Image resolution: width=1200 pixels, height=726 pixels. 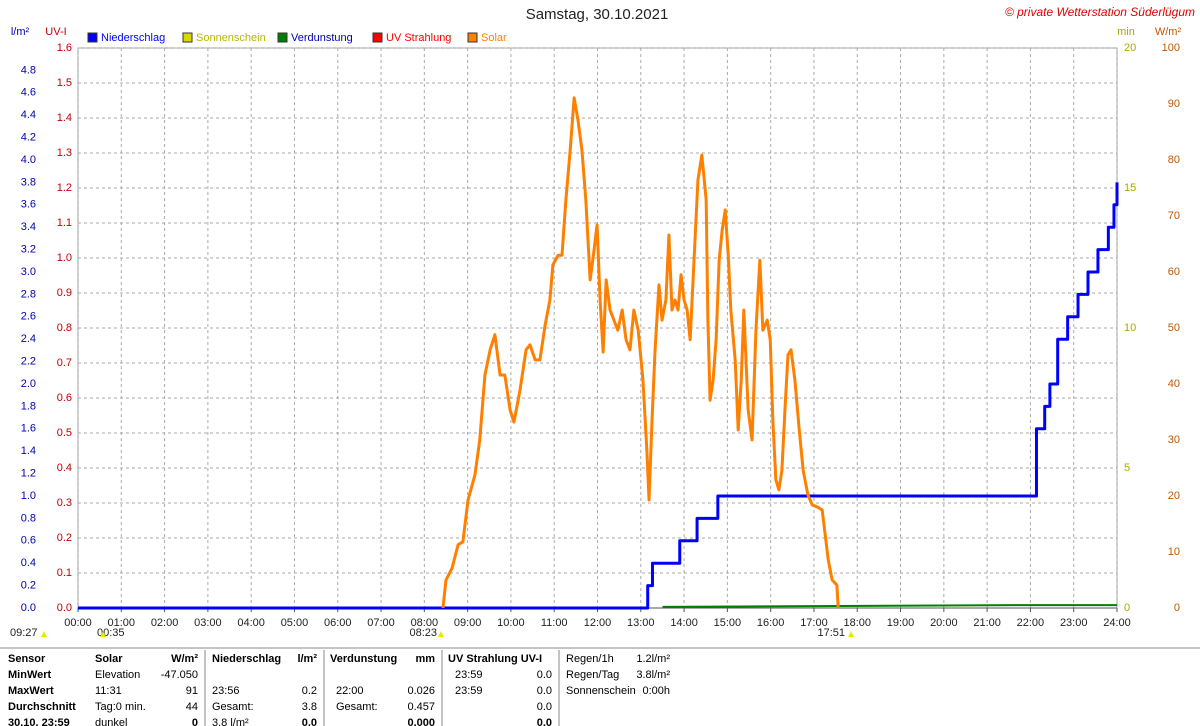 I want to click on y-tick-label: 100, so click(x=1171, y=48).